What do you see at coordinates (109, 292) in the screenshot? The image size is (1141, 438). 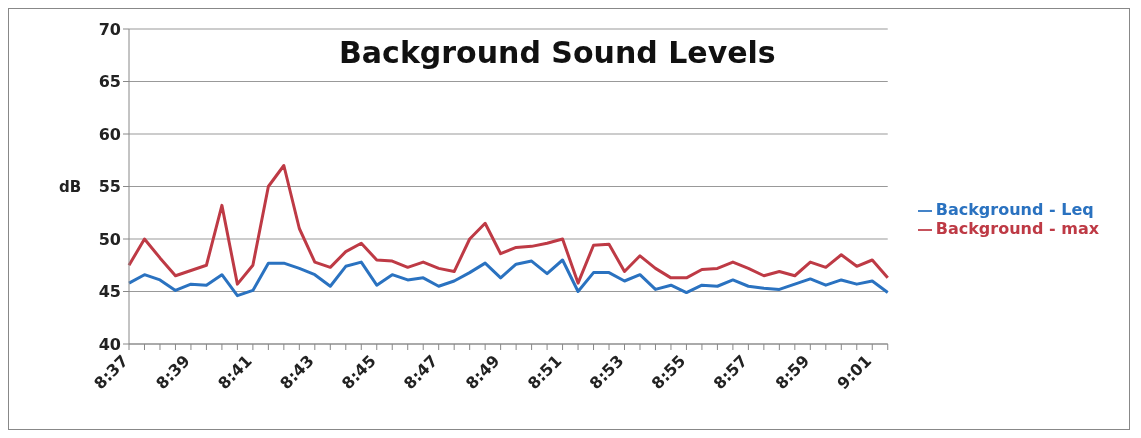 I see `y-tick-label: 45` at bounding box center [109, 292].